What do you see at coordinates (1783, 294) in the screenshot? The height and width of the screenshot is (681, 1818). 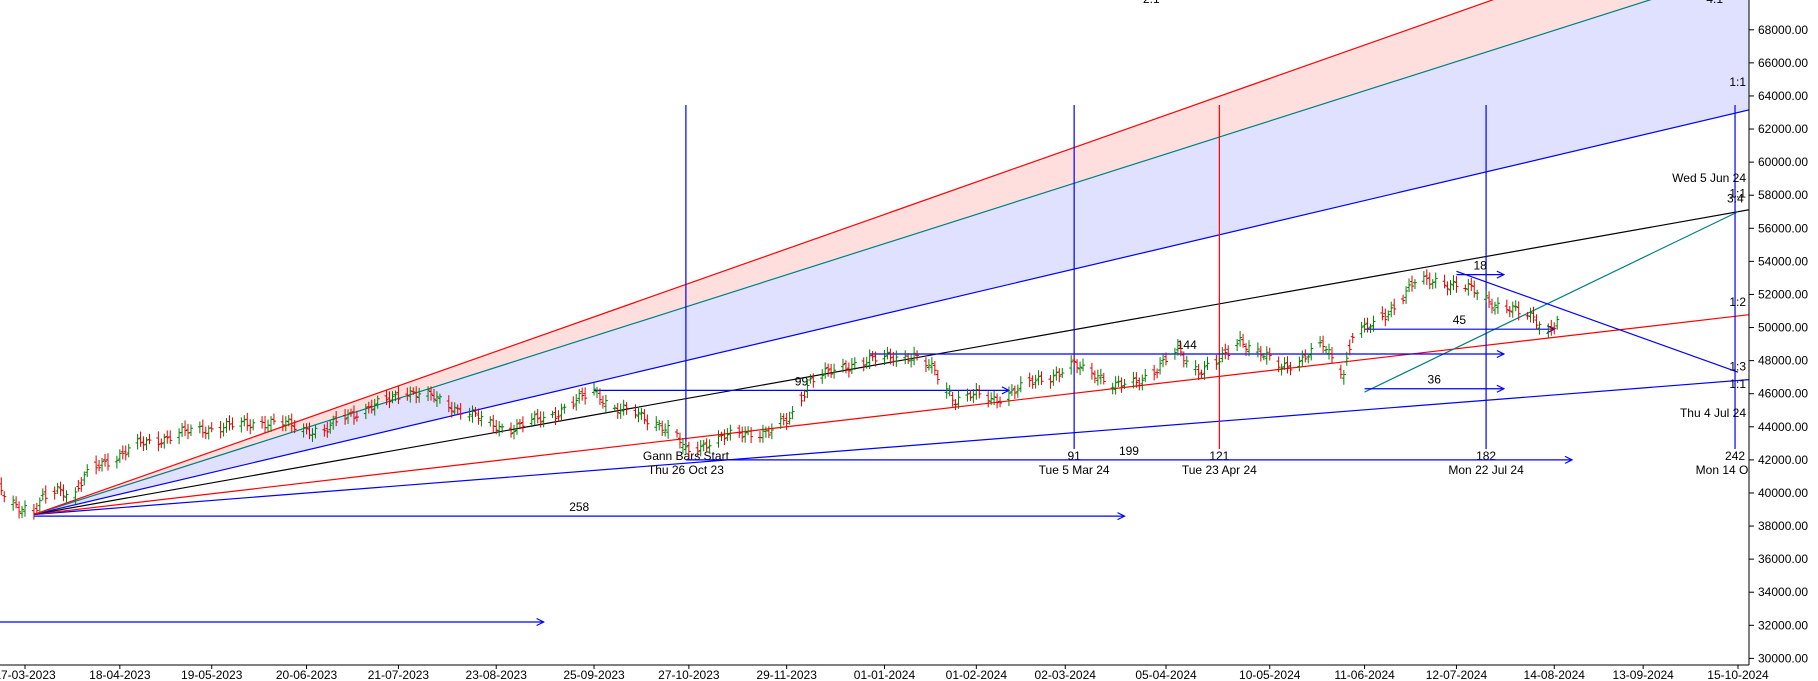 I see `y-tick-label-12: 52000.00` at bounding box center [1783, 294].